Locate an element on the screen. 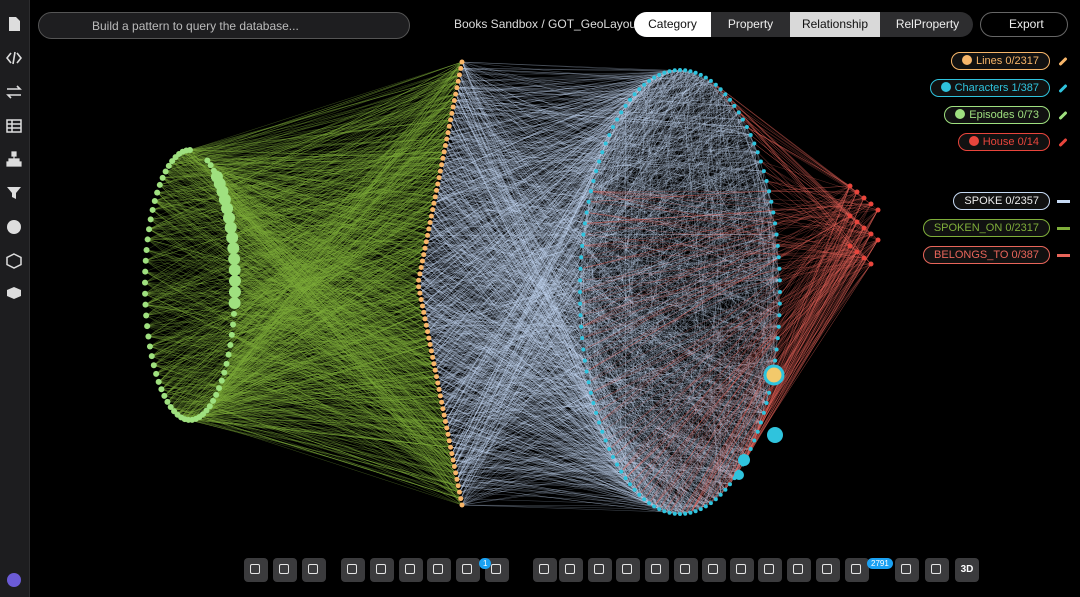 Image resolution: width=1080 pixels, height=597 pixels. view-mode-button: Category is located at coordinates (672, 24).